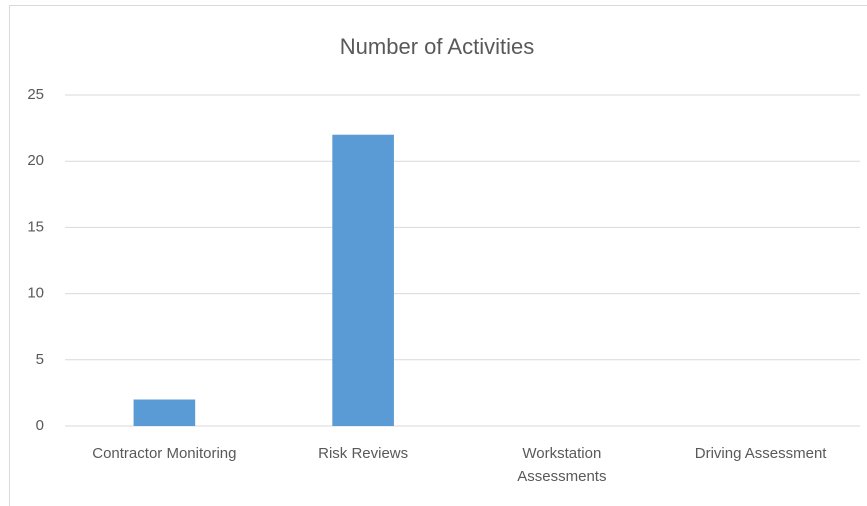 This screenshot has height=506, width=867. I want to click on y-tick-label: 0, so click(40, 425).